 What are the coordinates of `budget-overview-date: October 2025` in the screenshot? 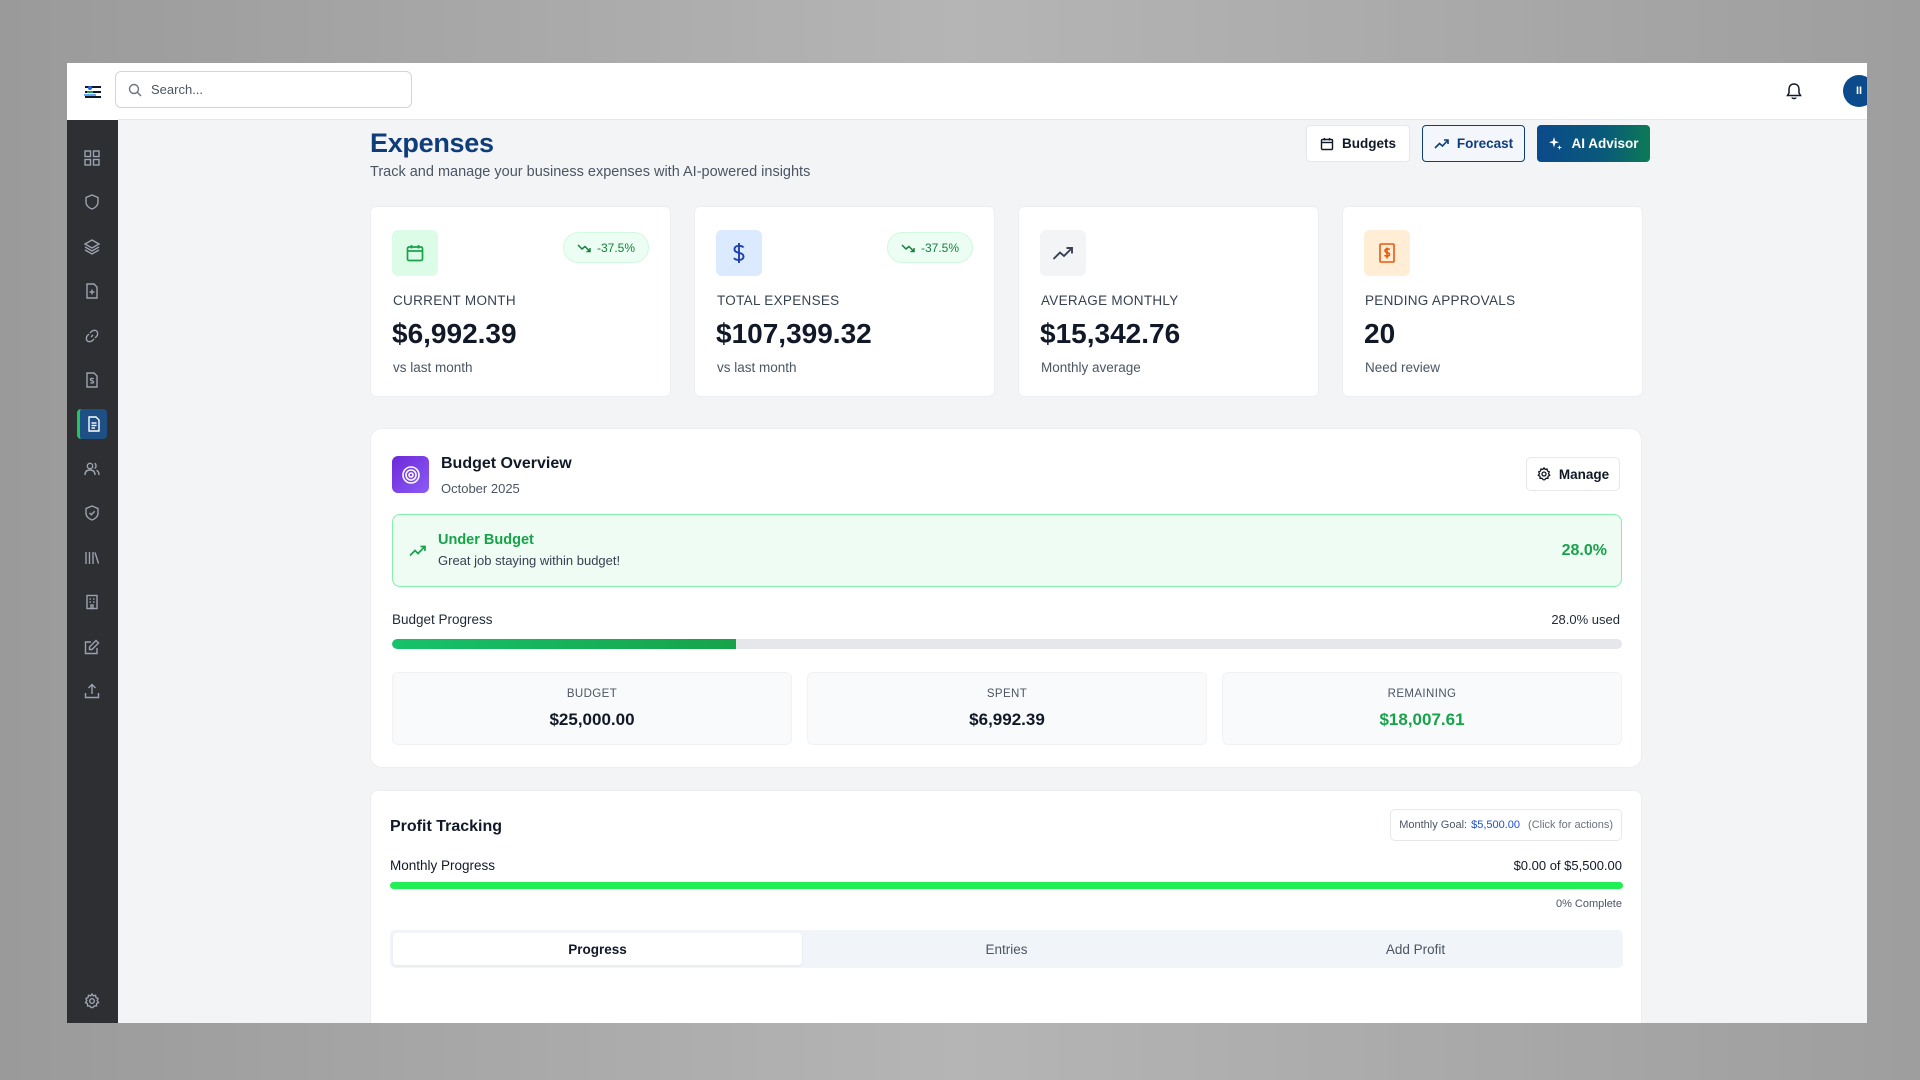 It's located at (480, 488).